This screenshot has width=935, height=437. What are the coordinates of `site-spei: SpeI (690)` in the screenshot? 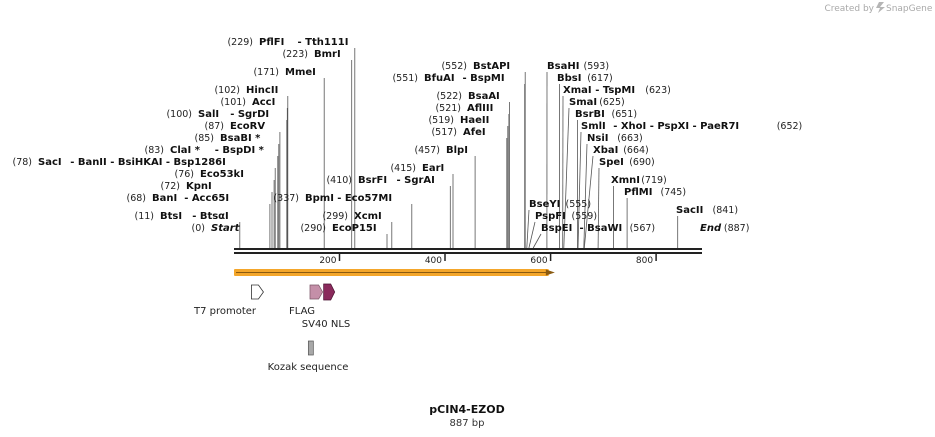 It's located at (627, 162).